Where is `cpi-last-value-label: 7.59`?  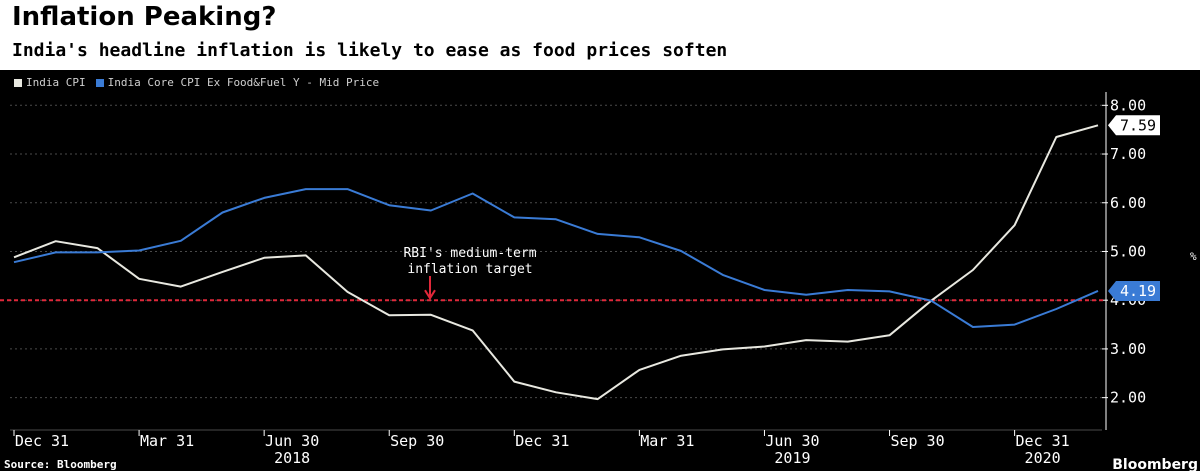 cpi-last-value-label: 7.59 is located at coordinates (1138, 125).